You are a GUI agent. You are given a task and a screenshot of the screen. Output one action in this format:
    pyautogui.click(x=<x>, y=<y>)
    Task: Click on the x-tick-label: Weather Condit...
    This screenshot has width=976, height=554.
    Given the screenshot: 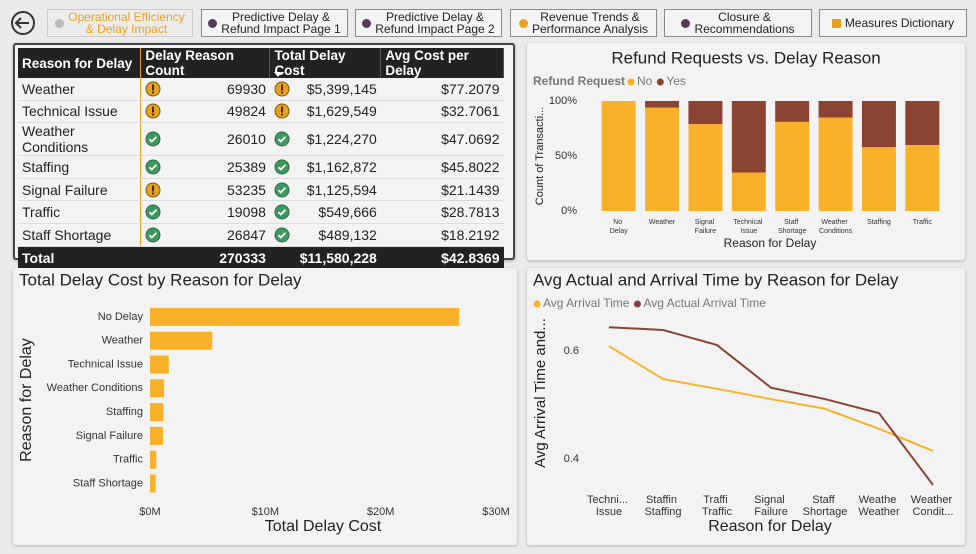 What is the action you would take?
    pyautogui.click(x=933, y=506)
    